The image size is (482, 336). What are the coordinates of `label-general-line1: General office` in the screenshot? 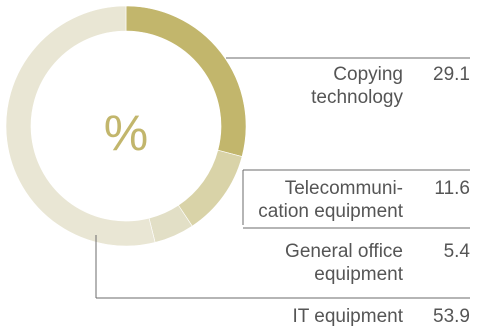 It's located at (344, 251).